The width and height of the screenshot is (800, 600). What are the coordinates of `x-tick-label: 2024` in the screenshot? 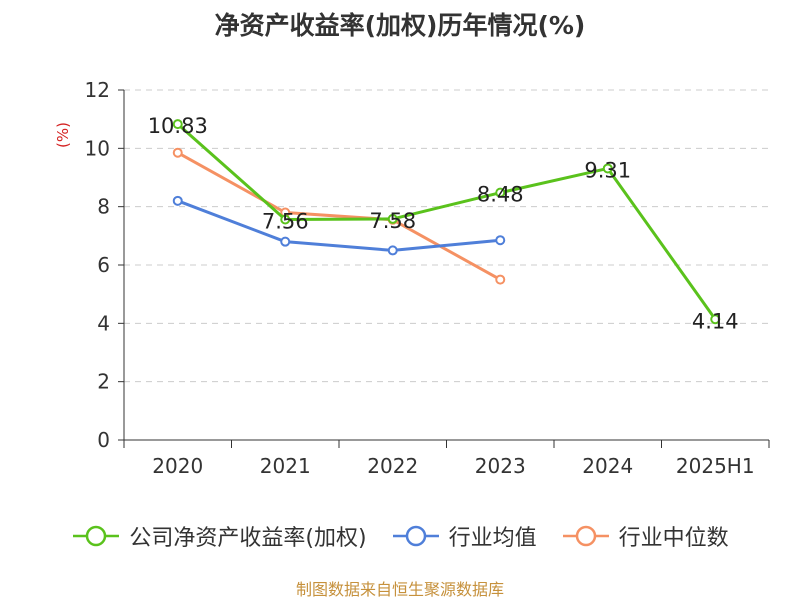 It's located at (607, 466).